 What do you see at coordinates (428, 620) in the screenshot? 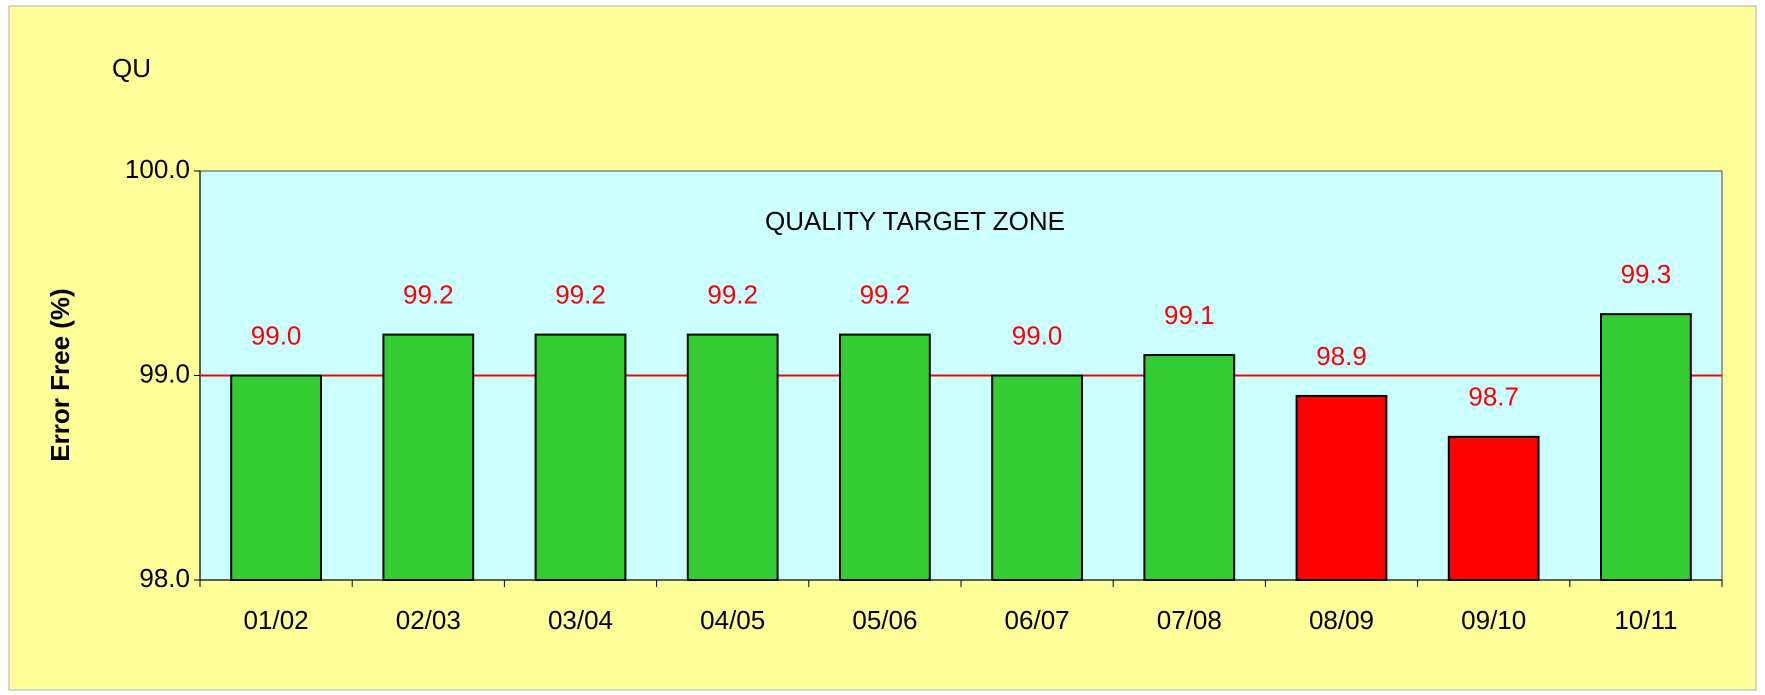
I see `x-tick-label: 02/03` at bounding box center [428, 620].